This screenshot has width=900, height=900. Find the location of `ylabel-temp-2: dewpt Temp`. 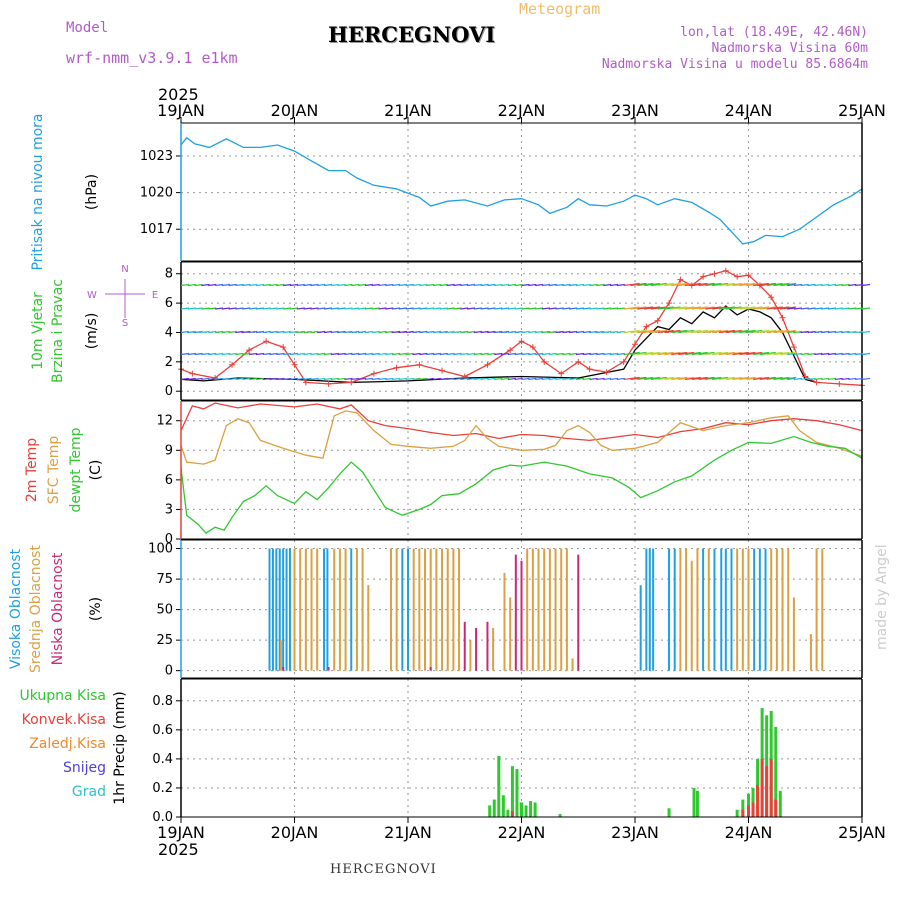

ylabel-temp-2: dewpt Temp is located at coordinates (76, 469).